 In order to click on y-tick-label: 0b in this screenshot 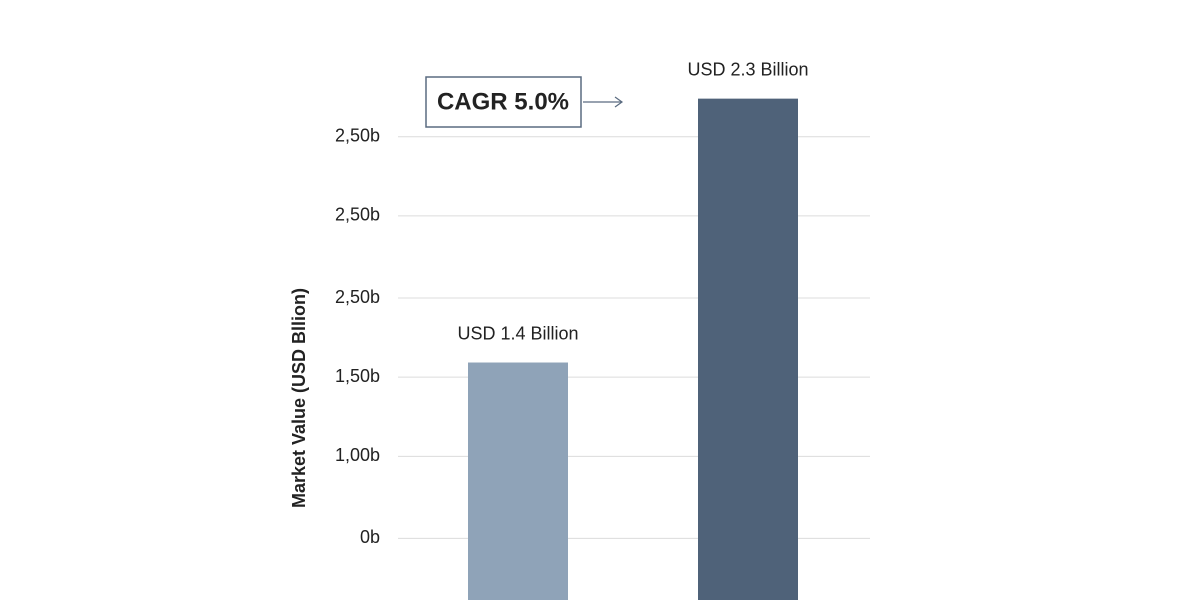, I will do `click(370, 537)`.